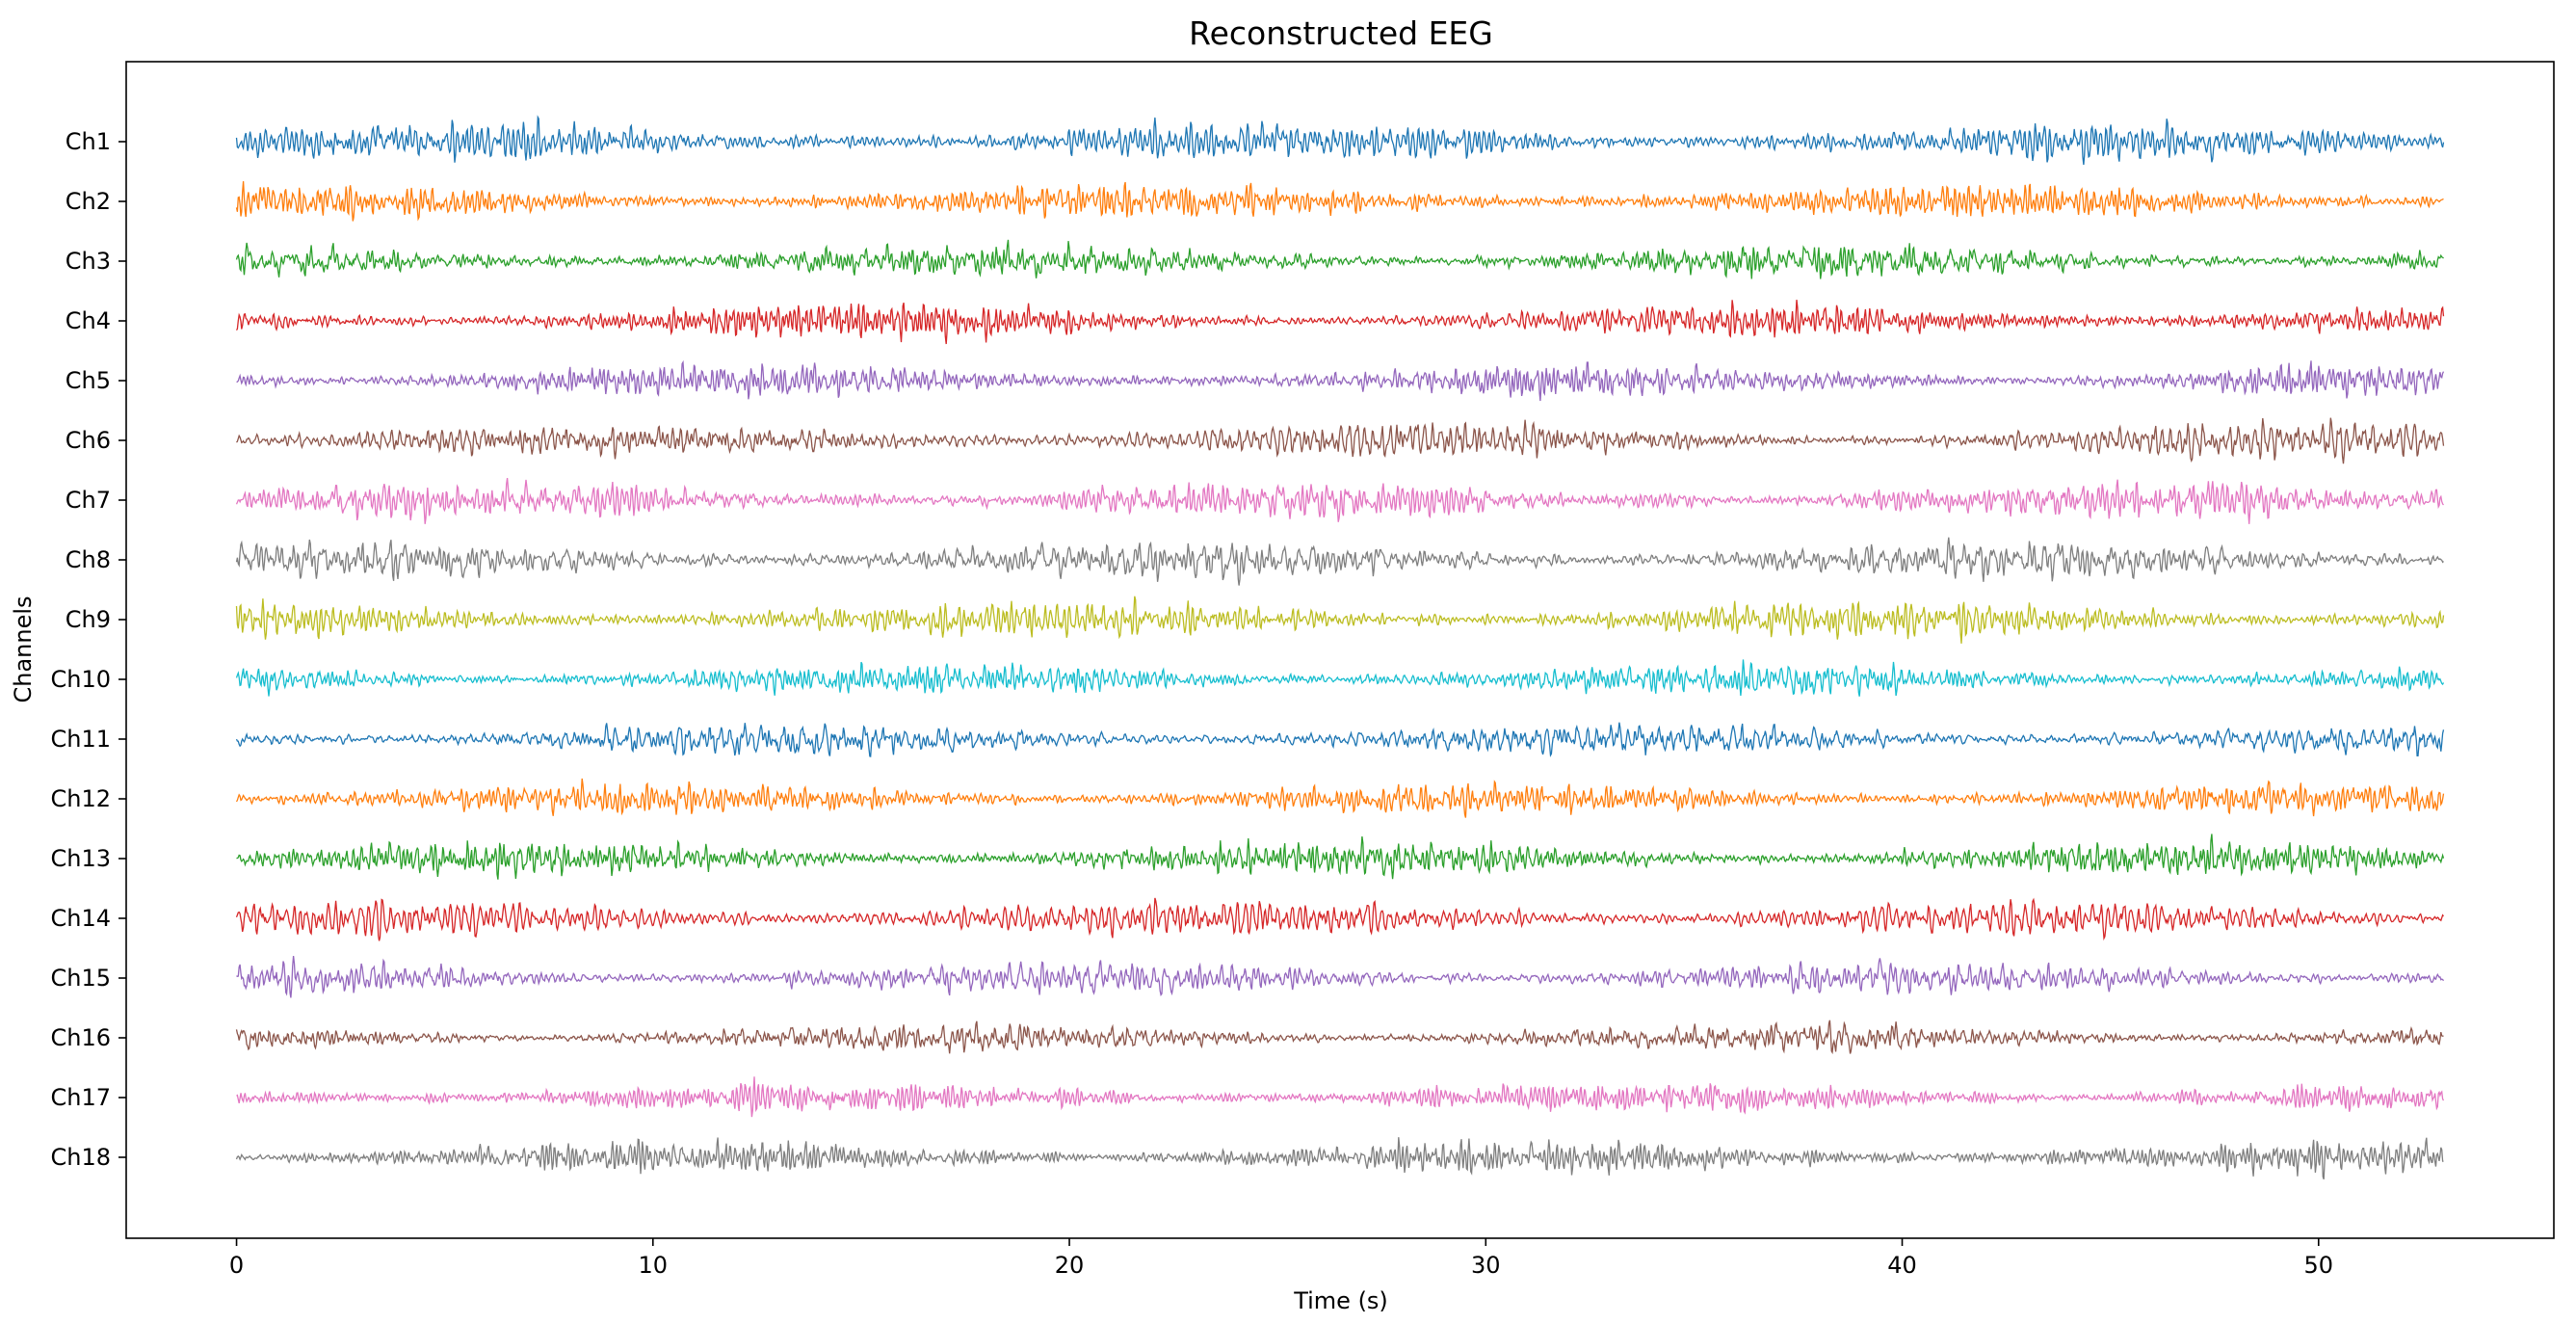 This screenshot has height=1324, width=2576. What do you see at coordinates (80, 739) in the screenshot?
I see `y-tick-label: Ch11` at bounding box center [80, 739].